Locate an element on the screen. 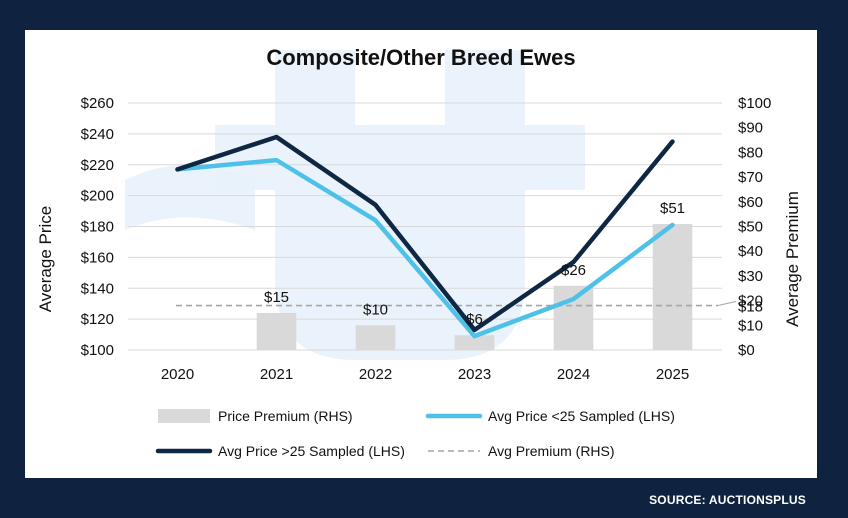  y-tick-label-right: $90 is located at coordinates (750, 128).